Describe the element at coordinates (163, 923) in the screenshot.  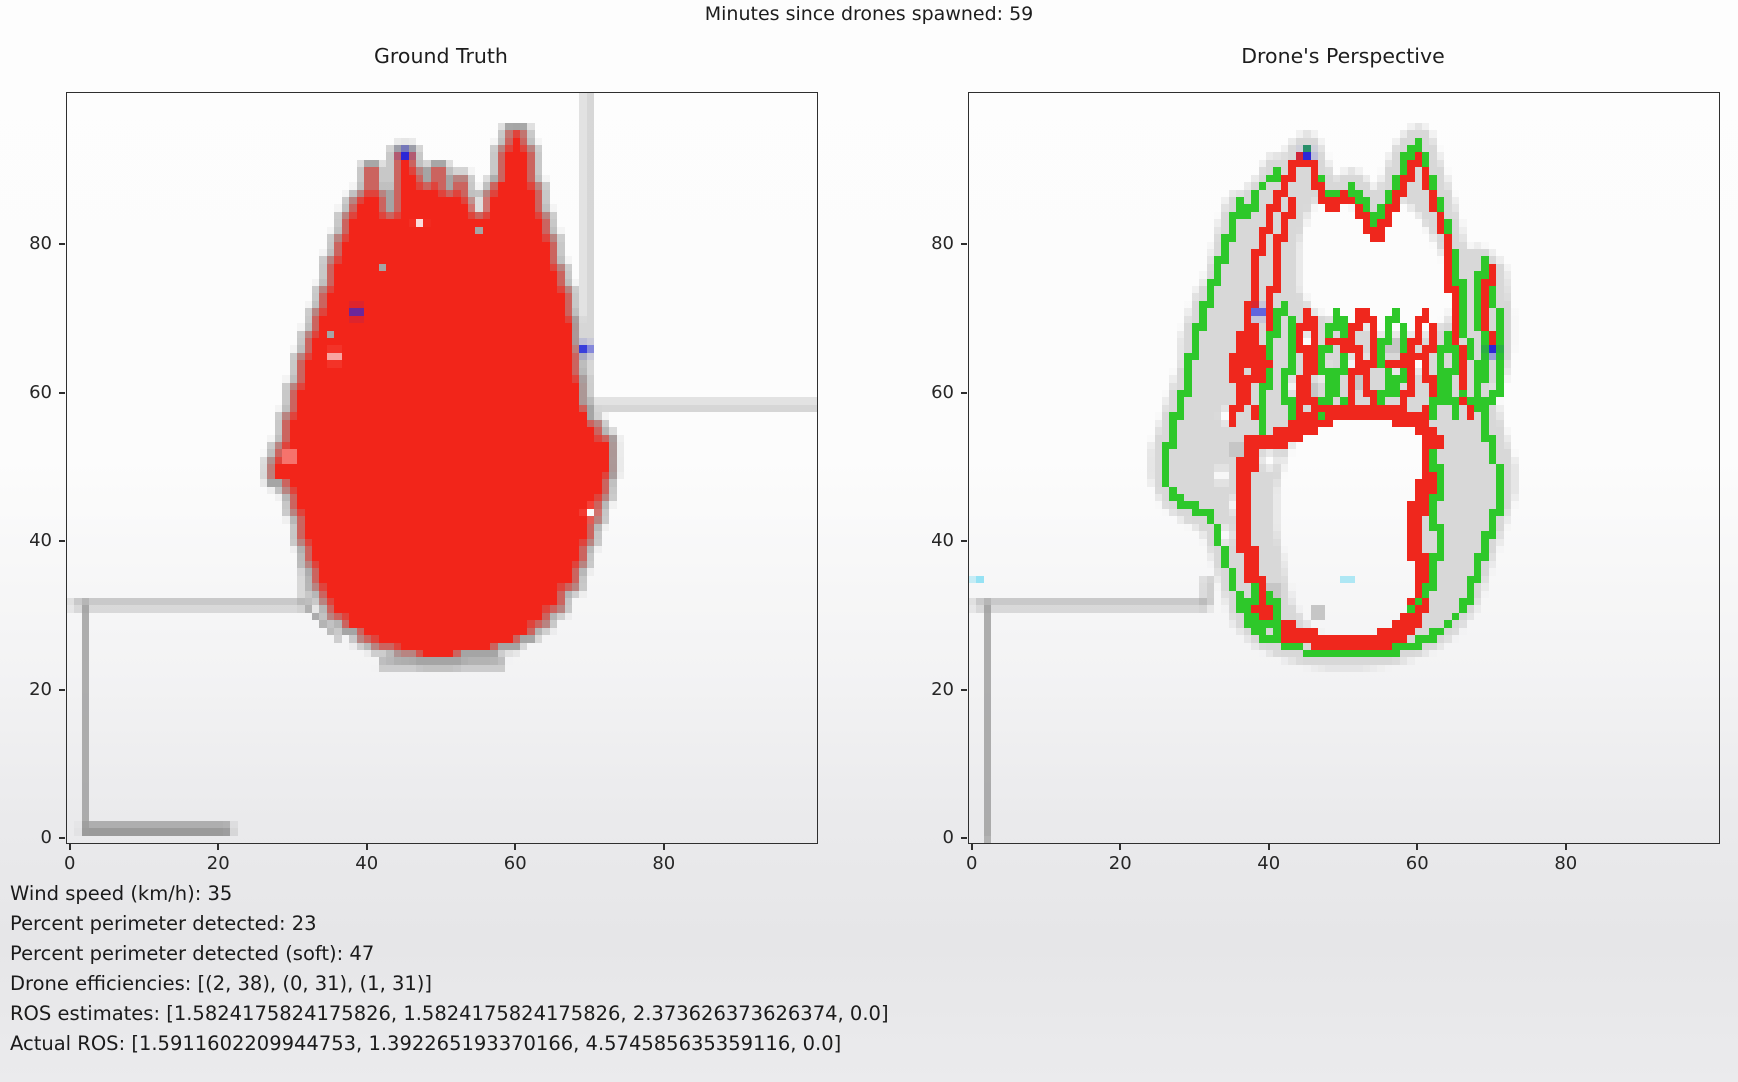
I see `stat-percent-perimeter-detected: Percent perimeter detected: 23` at that location.